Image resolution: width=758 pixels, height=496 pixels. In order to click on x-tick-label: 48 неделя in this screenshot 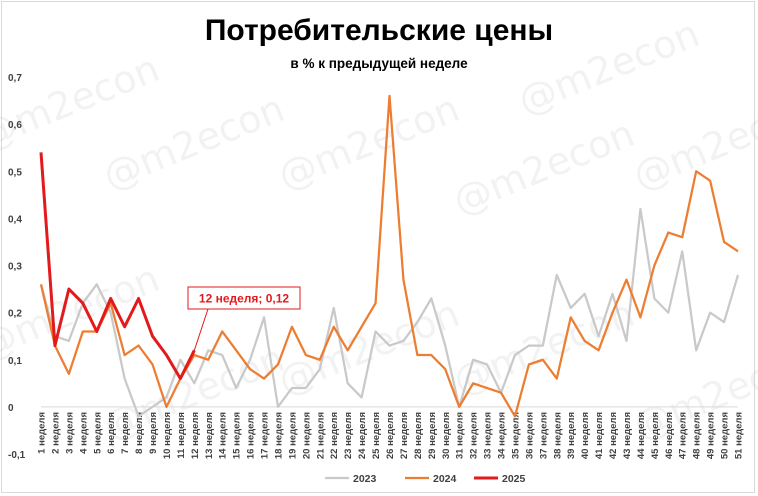, I will do `click(697, 435)`.